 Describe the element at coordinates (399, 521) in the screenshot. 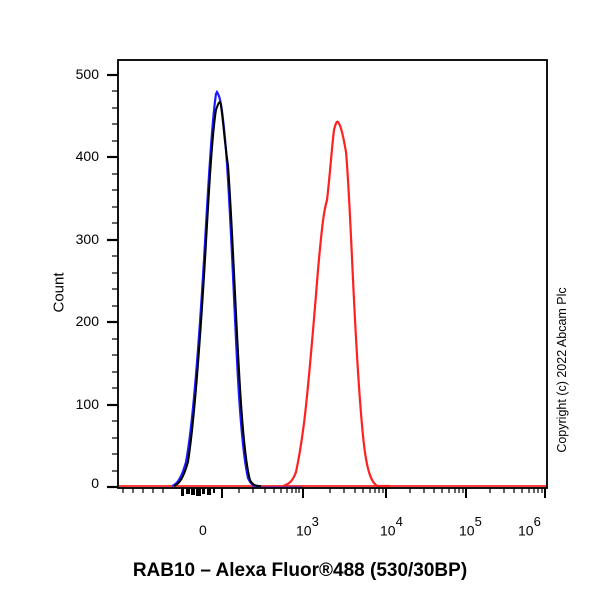

I see `x-tick-exp: 4` at that location.